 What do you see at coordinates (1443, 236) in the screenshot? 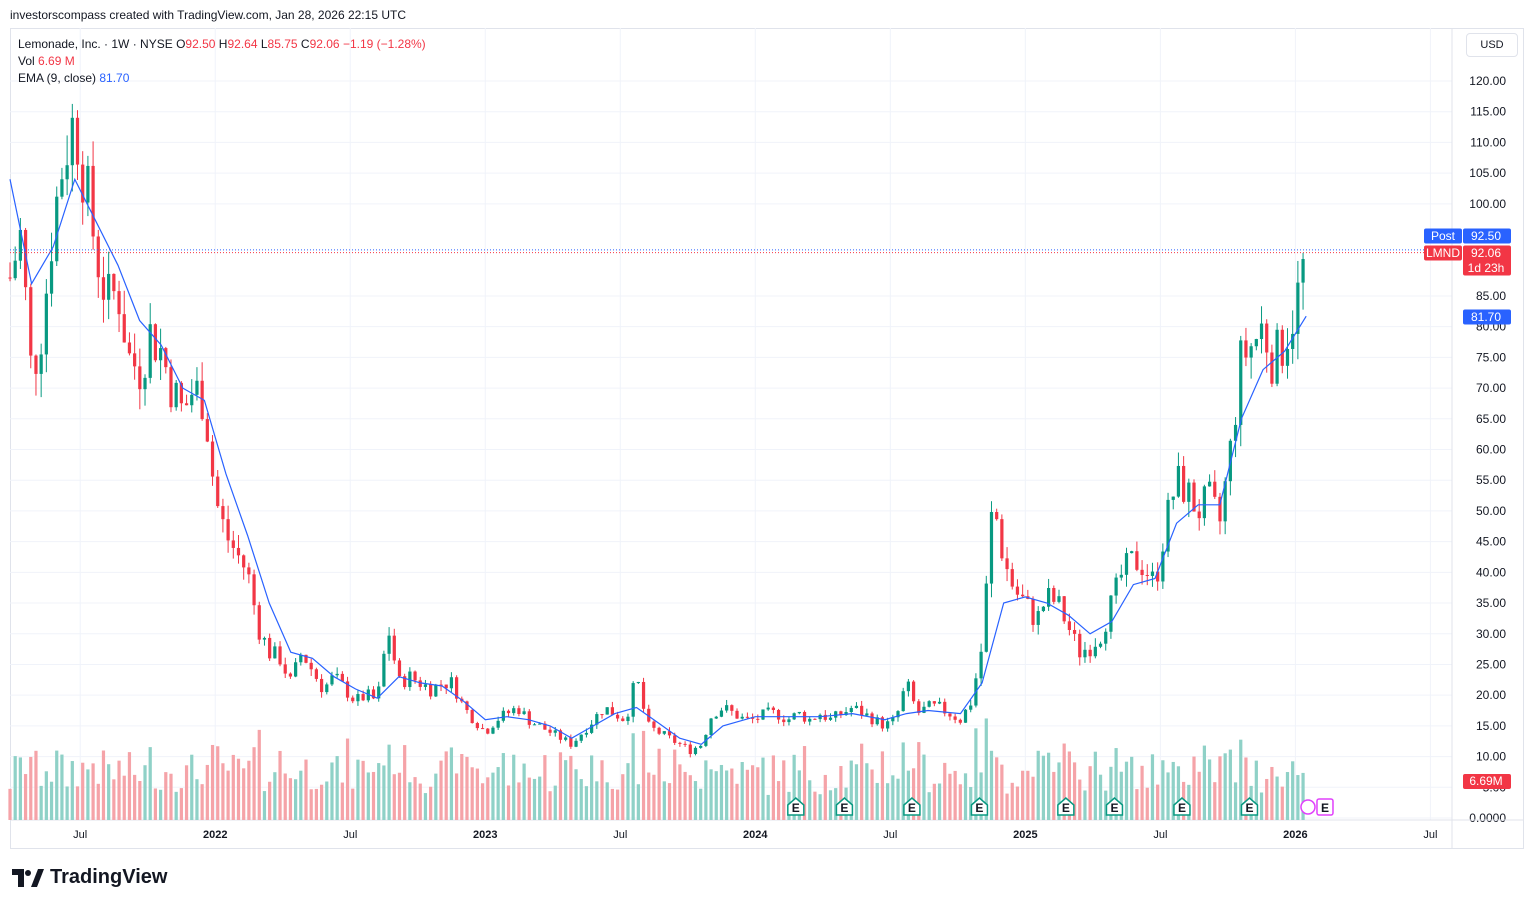
I see `post-price-tag-label-bg` at bounding box center [1443, 236].